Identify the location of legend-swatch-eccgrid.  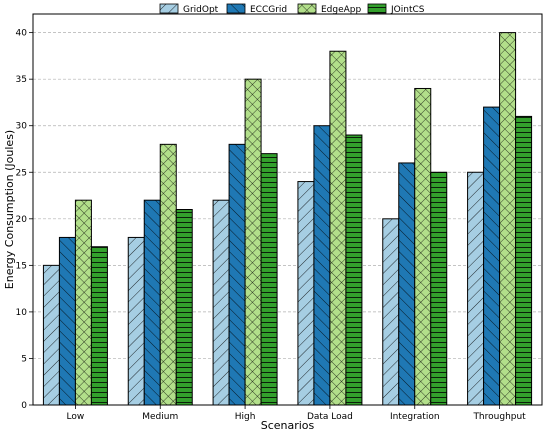
(236, 8).